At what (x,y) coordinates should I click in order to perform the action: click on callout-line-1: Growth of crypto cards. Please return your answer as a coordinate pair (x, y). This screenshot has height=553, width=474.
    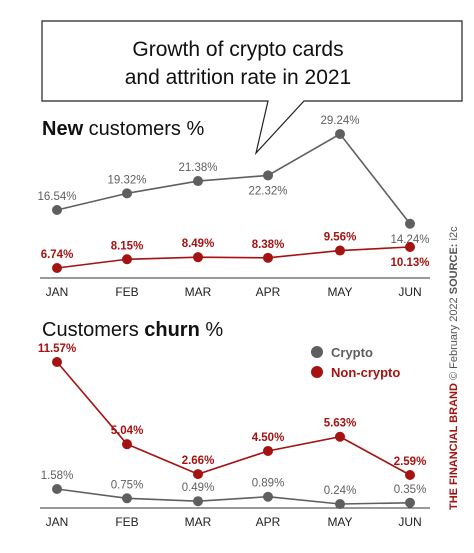
    Looking at the image, I should click on (237, 49).